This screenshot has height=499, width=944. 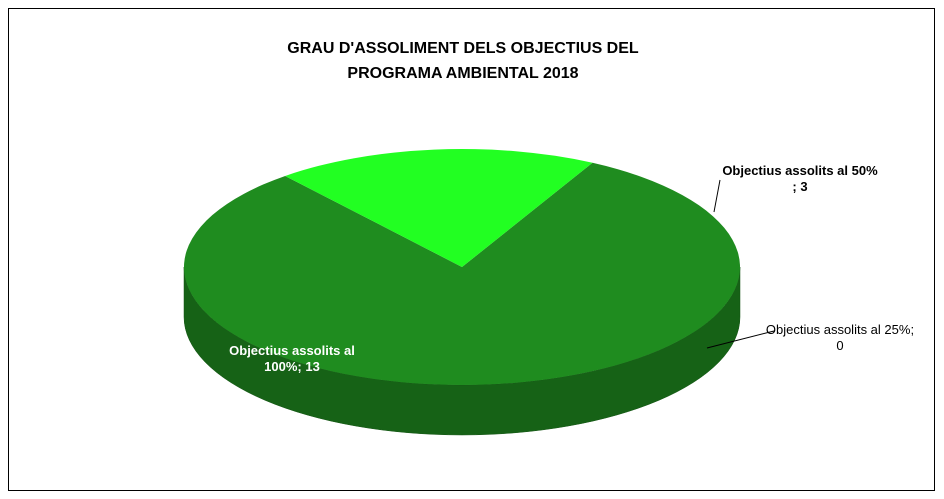 I want to click on data-label: Objectius assolits al 25%; 0, so click(x=840, y=338).